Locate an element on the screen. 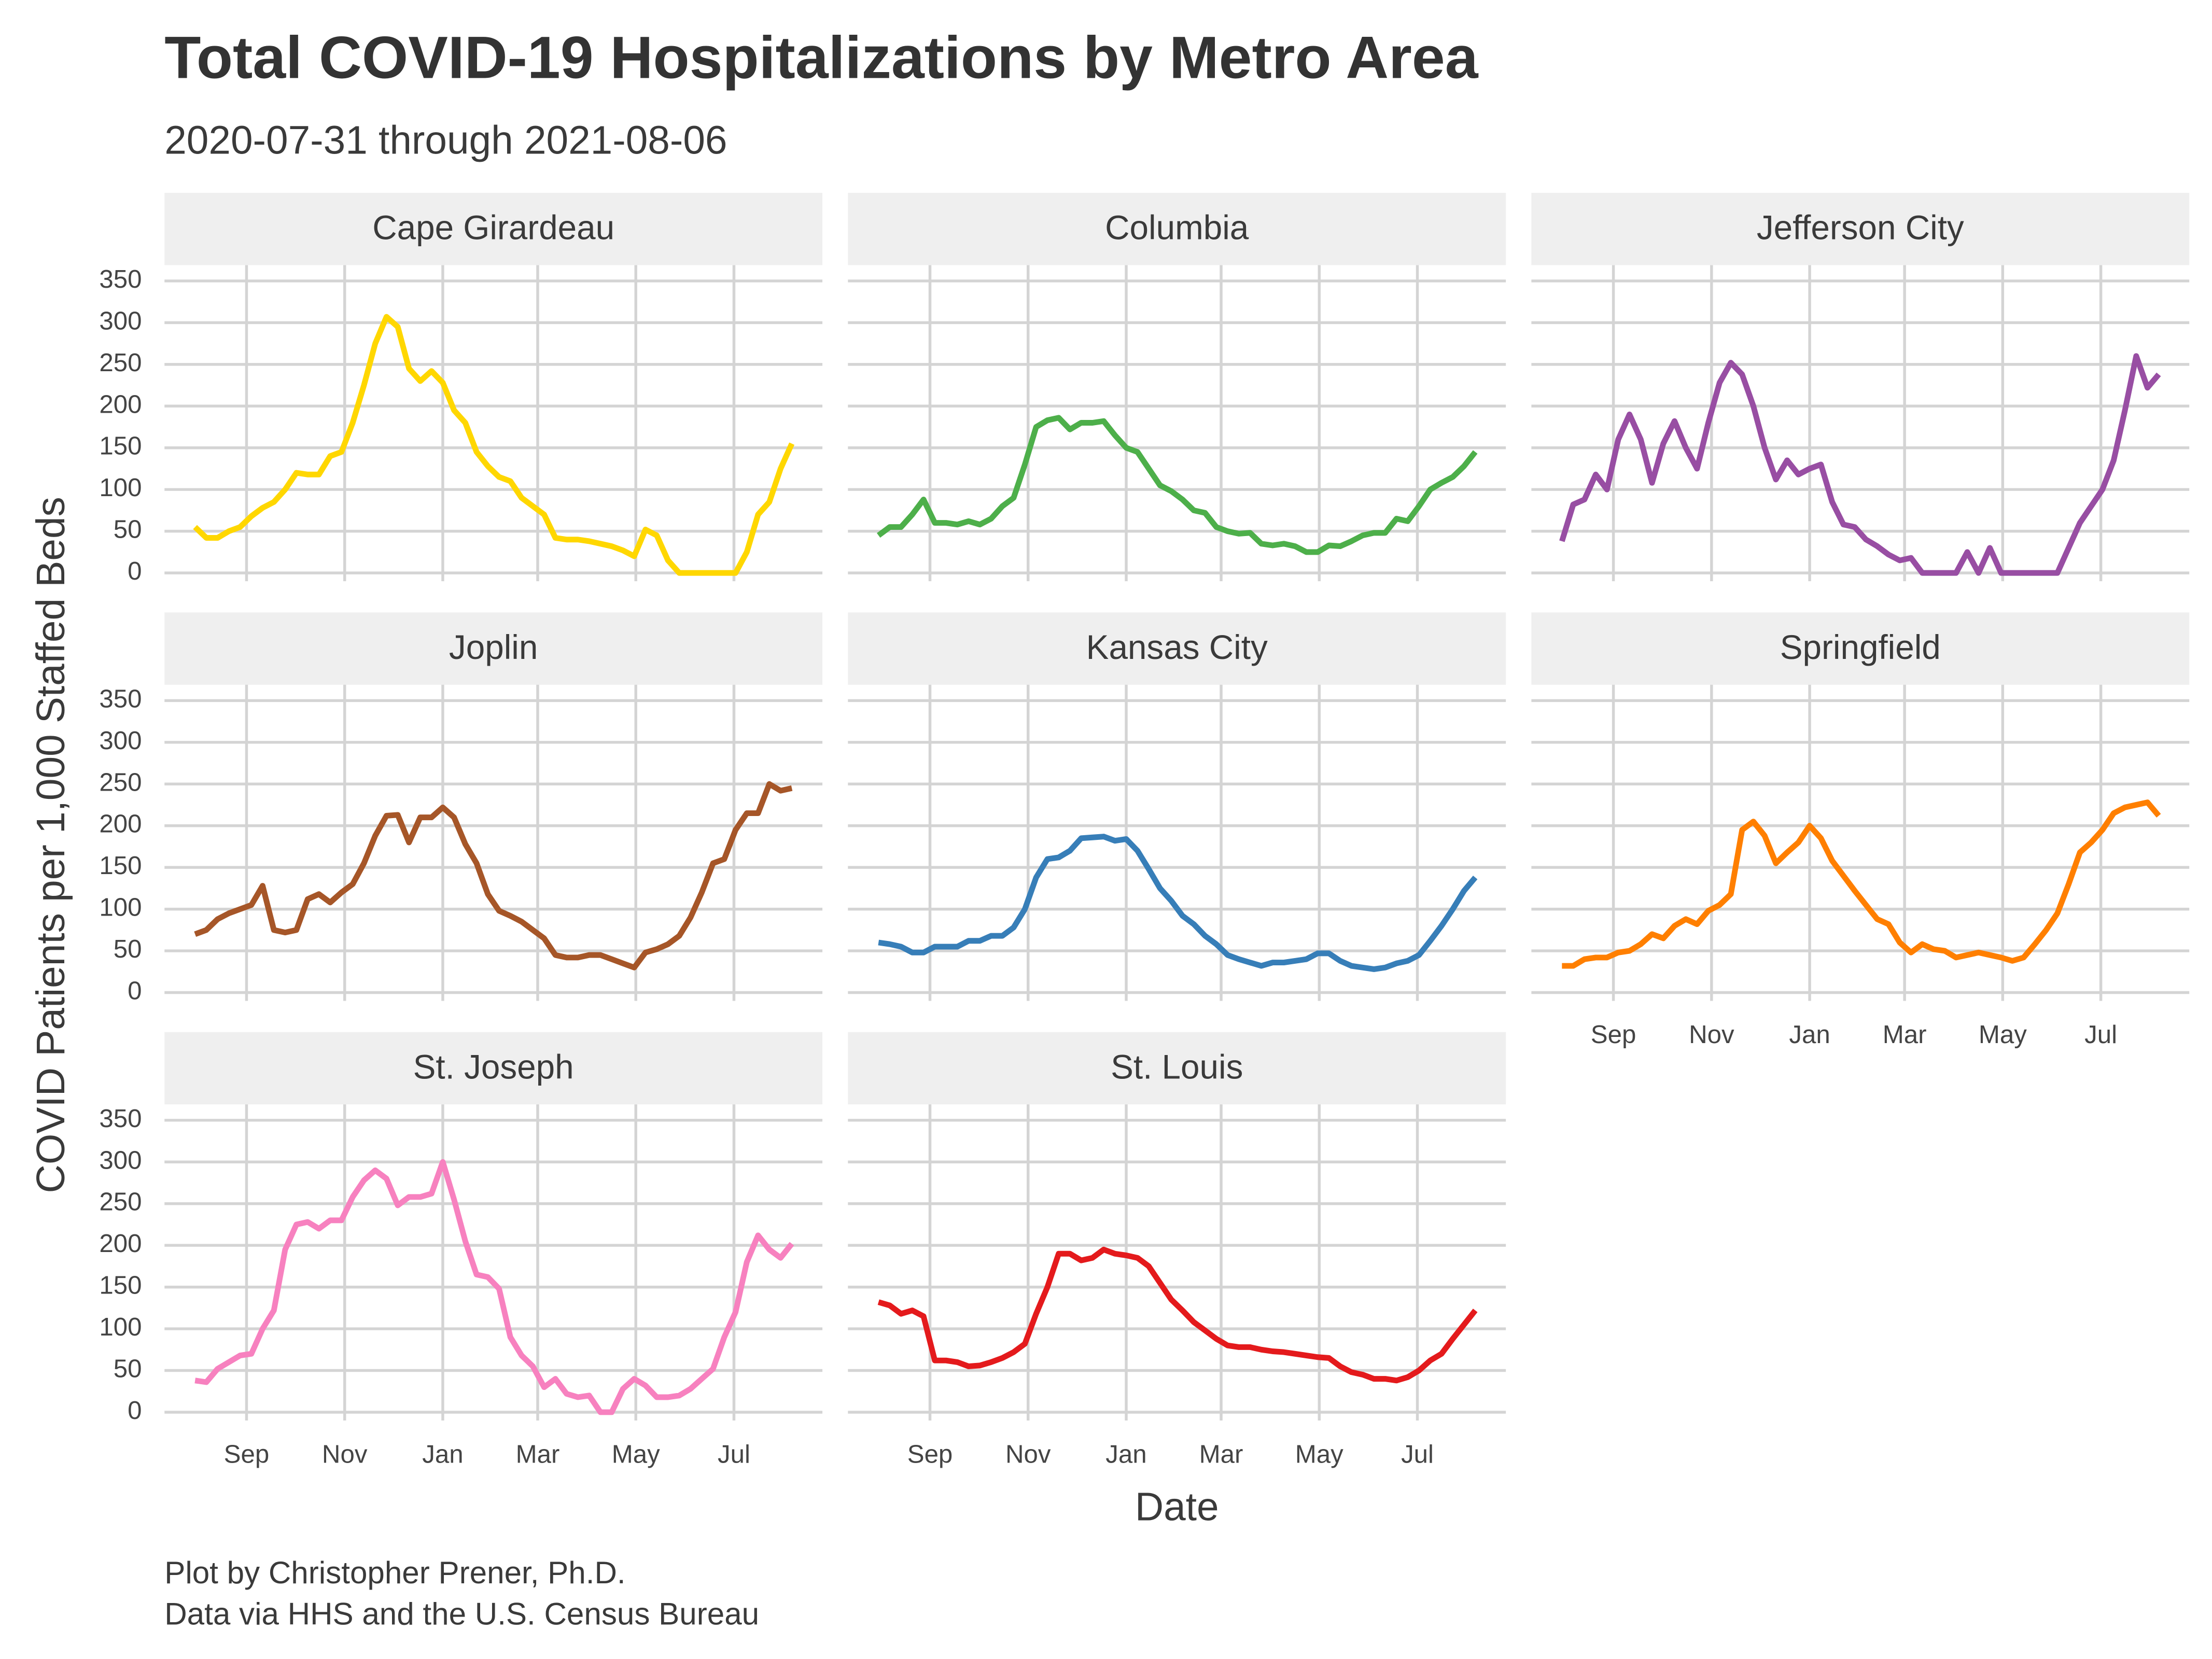  facet-label: Joplin is located at coordinates (493, 647).